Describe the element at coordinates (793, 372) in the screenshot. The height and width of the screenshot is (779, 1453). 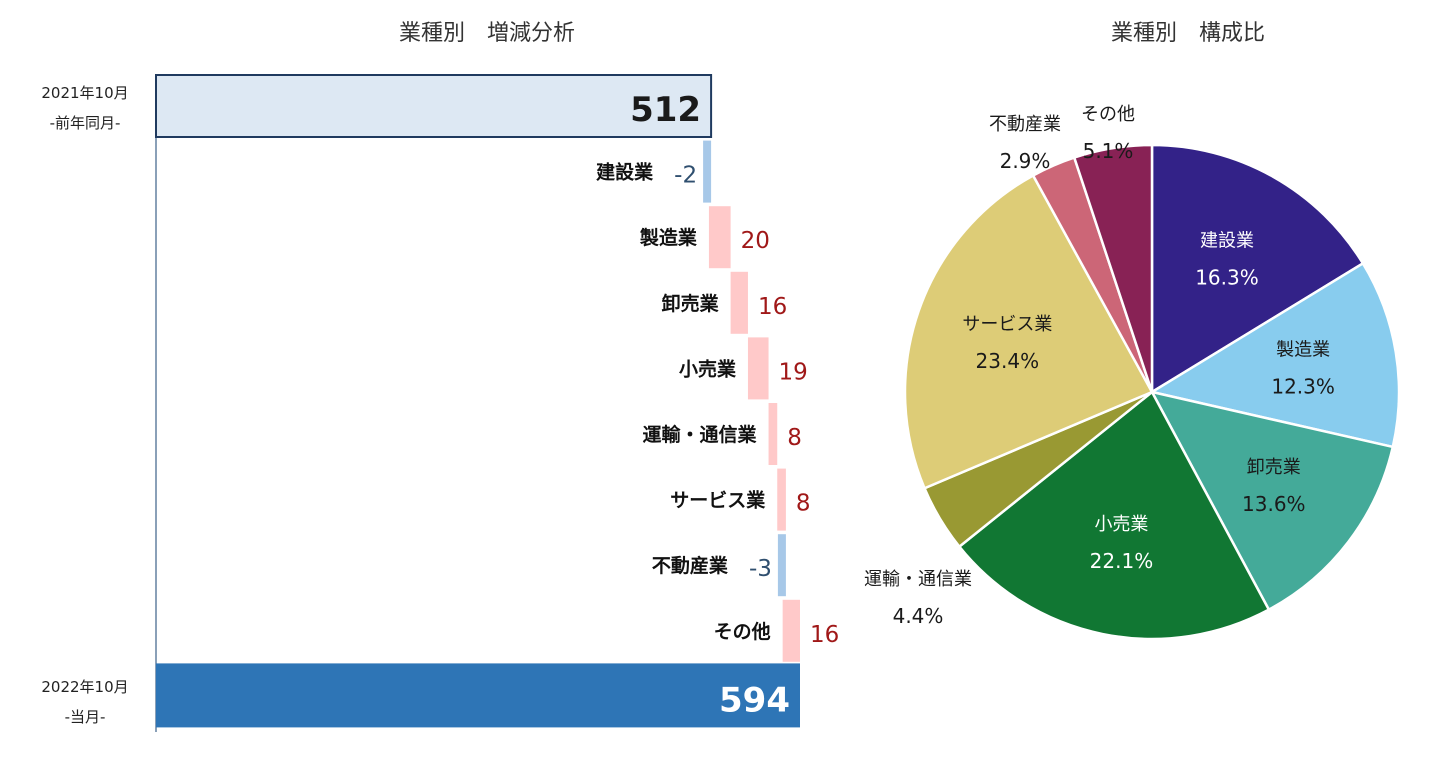
I see `value-label: 19` at that location.